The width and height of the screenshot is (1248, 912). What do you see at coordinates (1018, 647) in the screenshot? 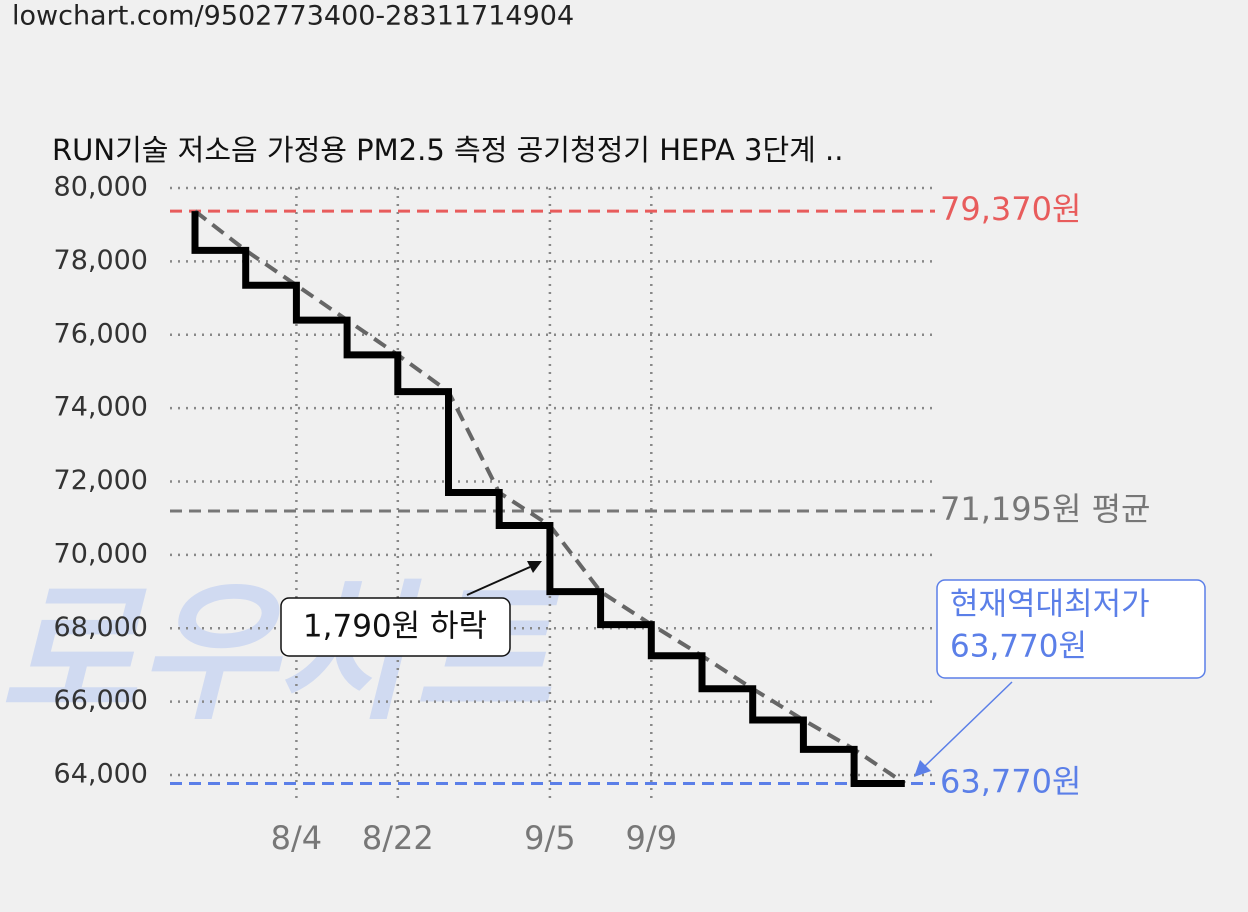
I see `annotation-text: 63,770원` at bounding box center [1018, 647].